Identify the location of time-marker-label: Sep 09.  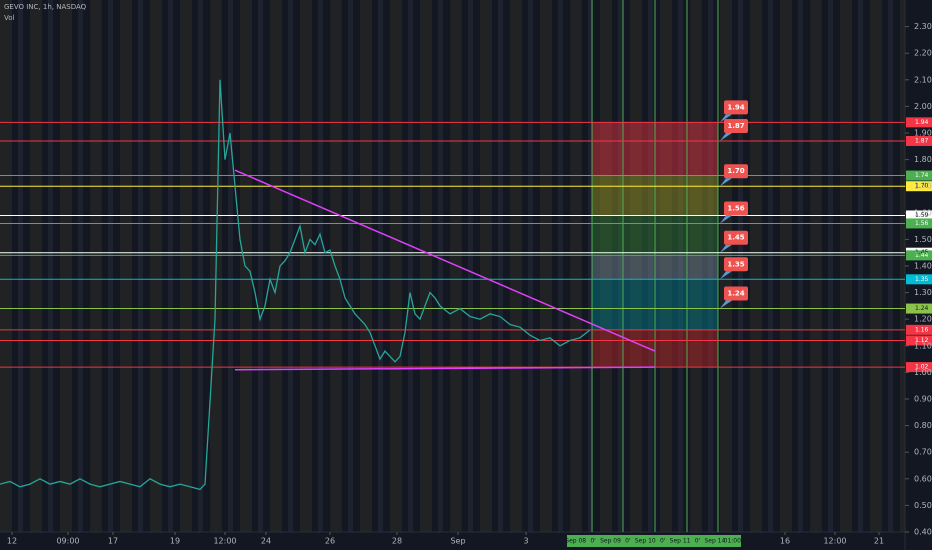
(610, 541).